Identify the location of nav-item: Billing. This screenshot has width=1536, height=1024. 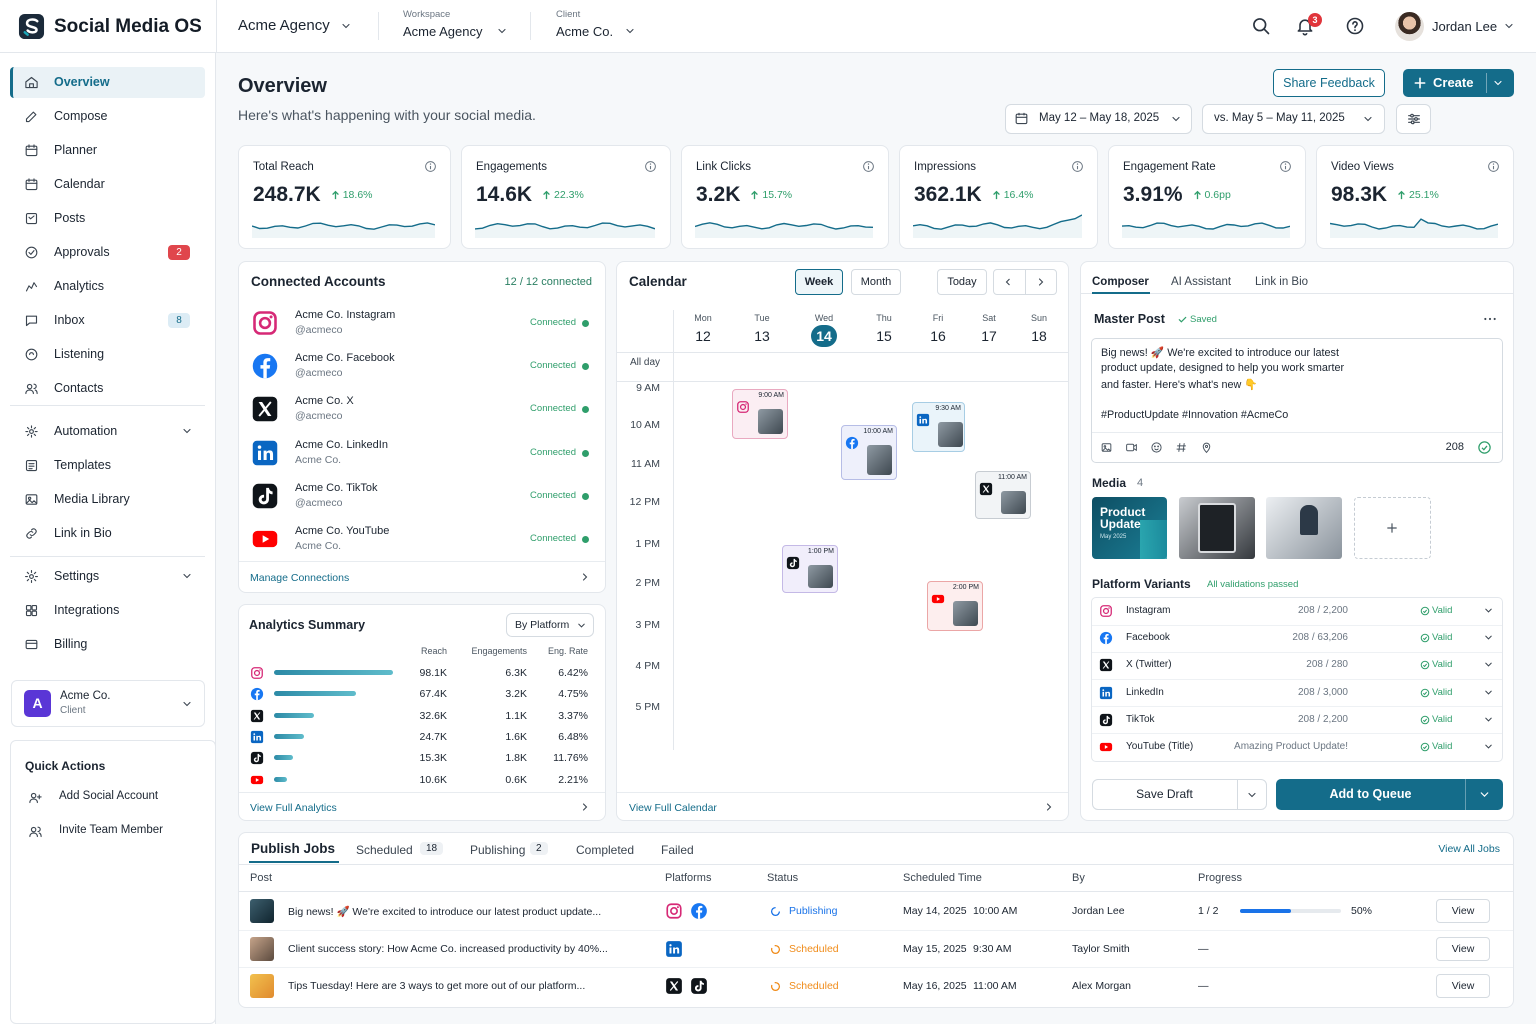
(71, 644).